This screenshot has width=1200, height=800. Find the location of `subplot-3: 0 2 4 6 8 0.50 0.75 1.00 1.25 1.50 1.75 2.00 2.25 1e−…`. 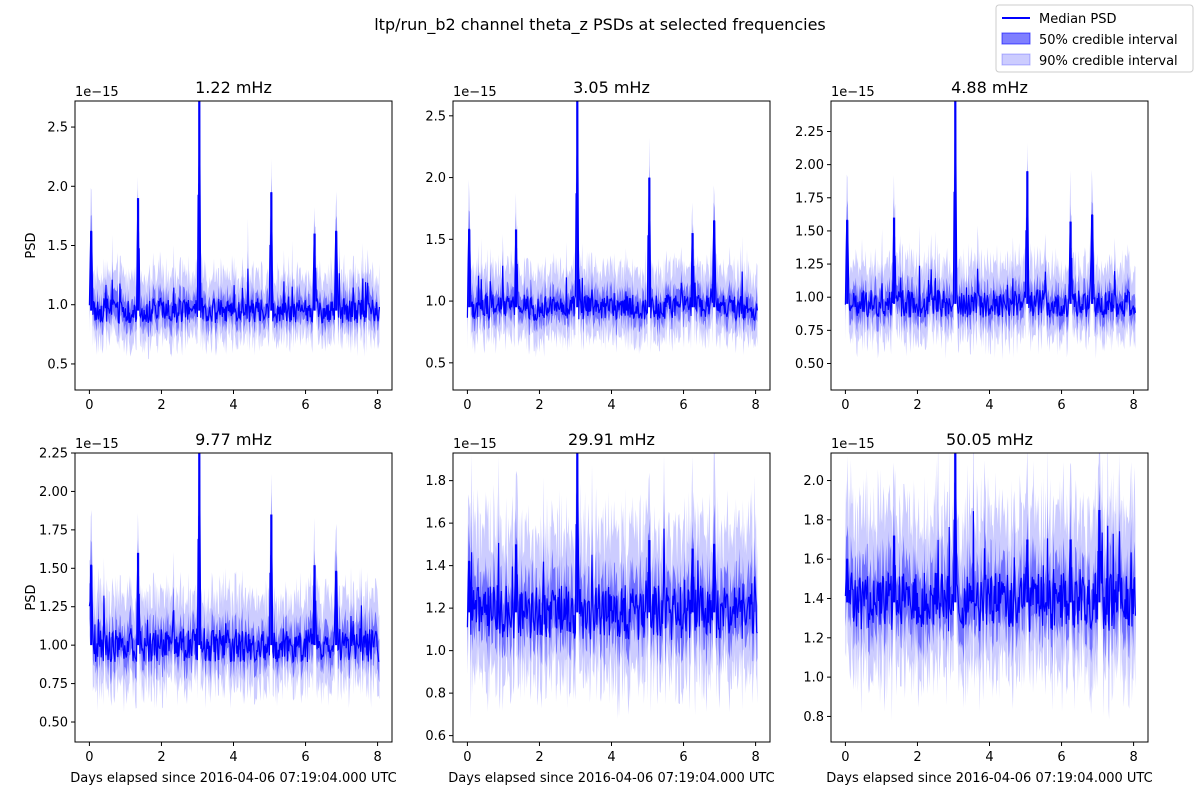

subplot-3: 0 2 4 6 8 0.50 0.75 1.00 1.25 1.50 1.75 2.00 2.25 1e−… is located at coordinates (972, 245).